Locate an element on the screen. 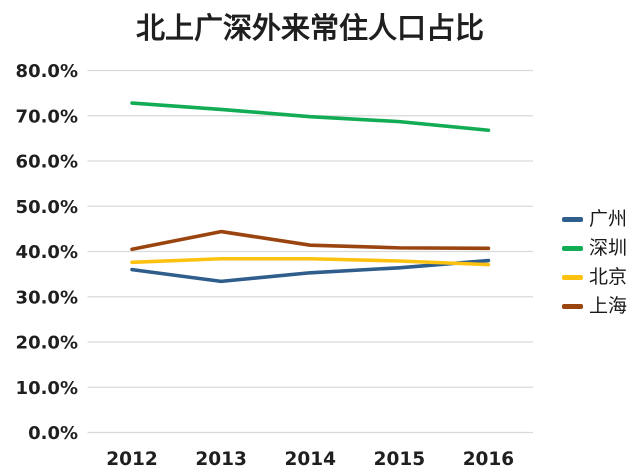 The image size is (639, 474). y-tick-label: 40.0% is located at coordinates (47, 252).